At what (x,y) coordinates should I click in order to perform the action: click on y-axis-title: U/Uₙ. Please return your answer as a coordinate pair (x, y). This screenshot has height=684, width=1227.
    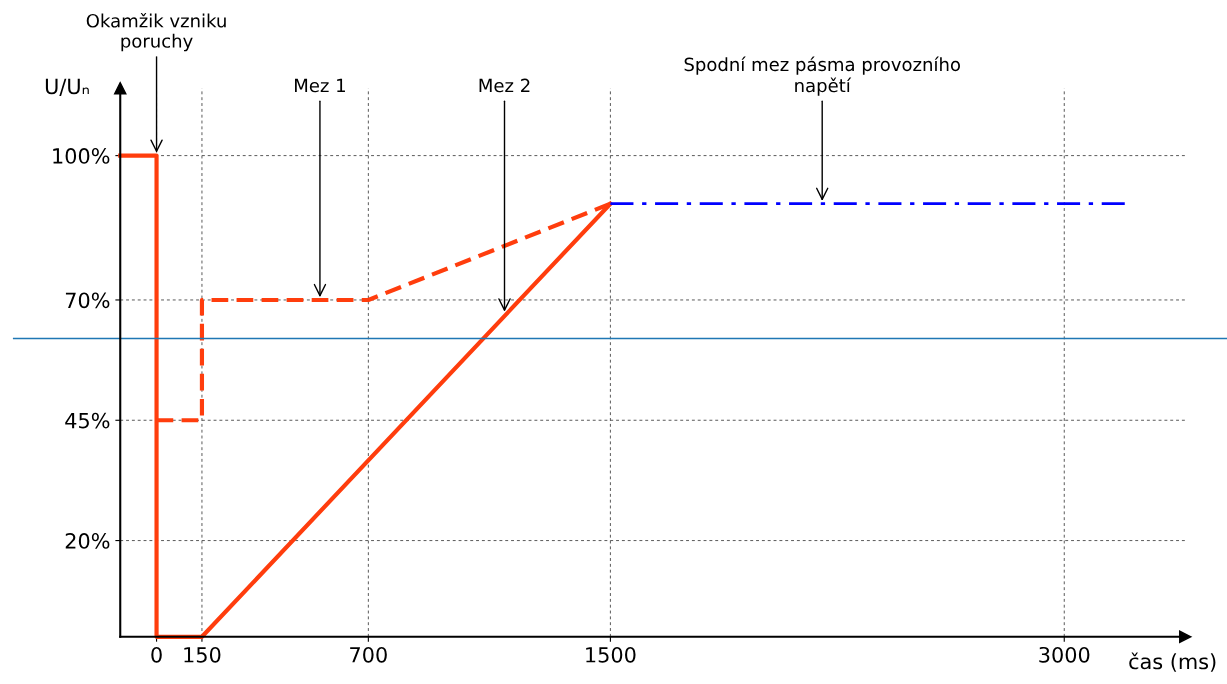
    Looking at the image, I should click on (67, 87).